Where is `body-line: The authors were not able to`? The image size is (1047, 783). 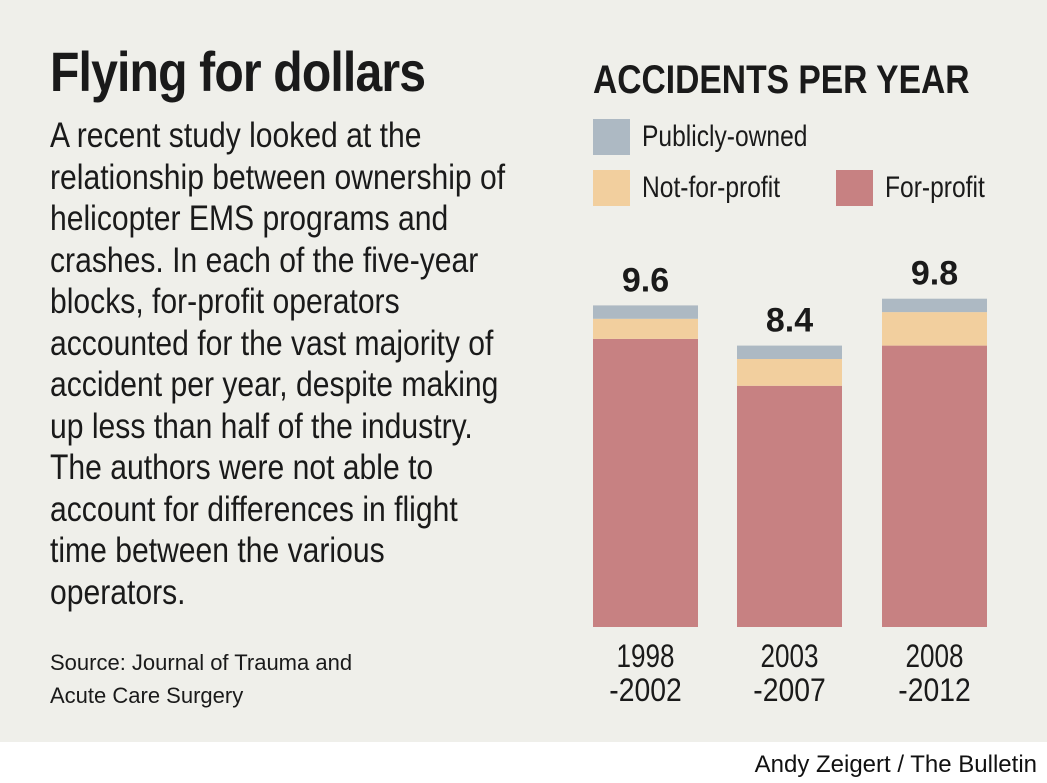
body-line: The authors were not able to is located at coordinates (242, 467).